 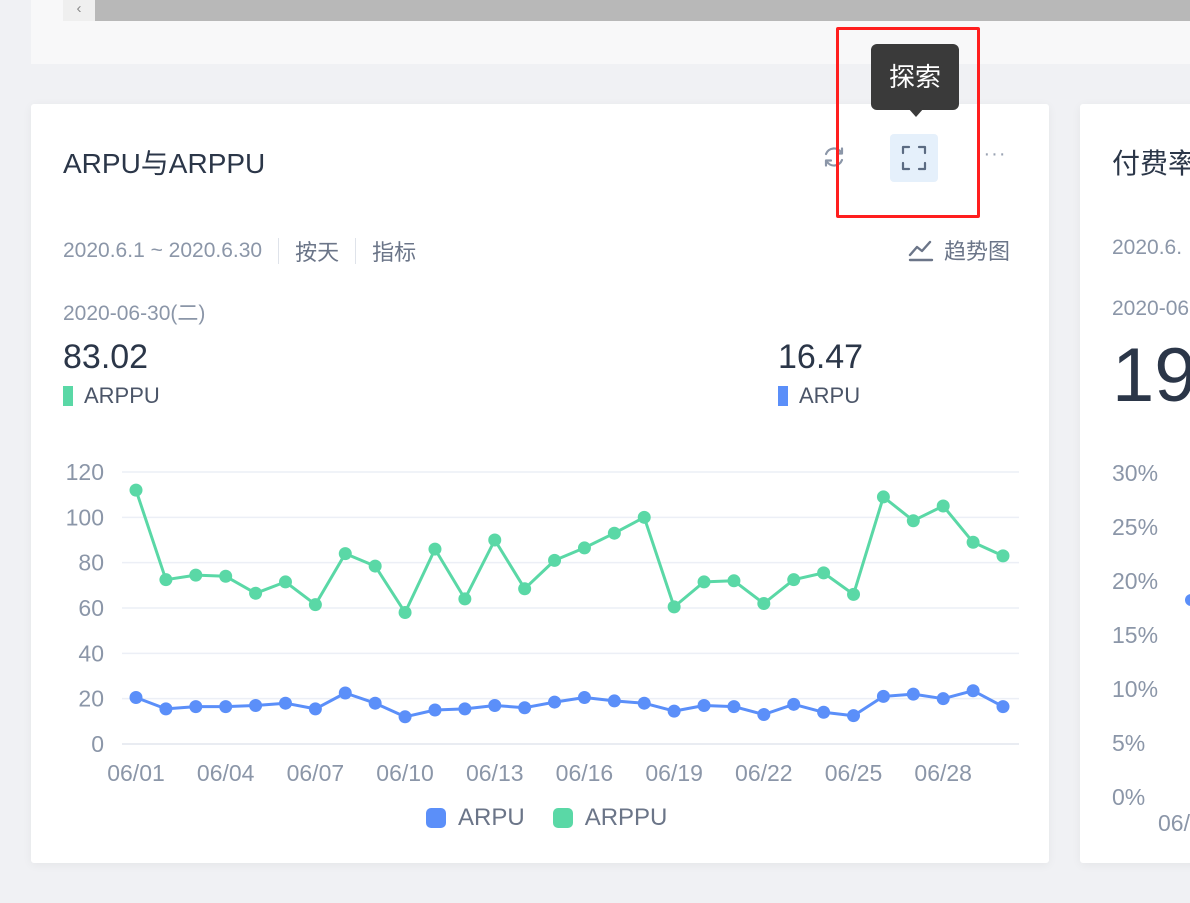 I want to click on y-tick-label: 10%, so click(x=1135, y=689).